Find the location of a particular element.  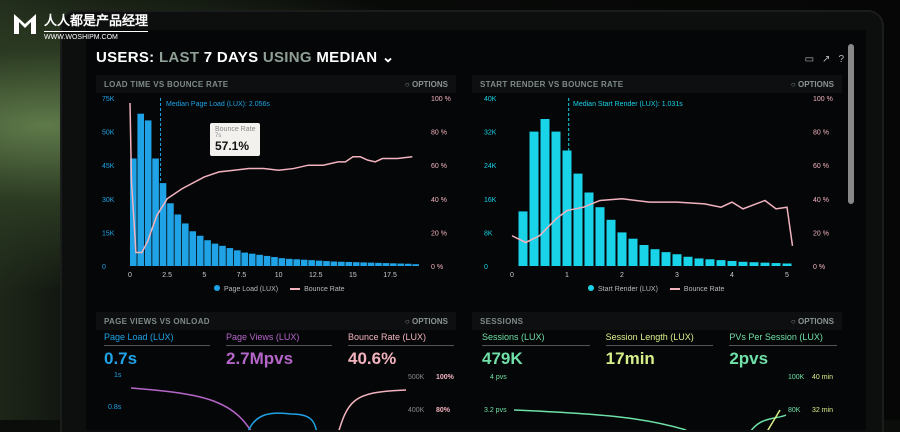

tooltip-value: 57.1% is located at coordinates (232, 146).